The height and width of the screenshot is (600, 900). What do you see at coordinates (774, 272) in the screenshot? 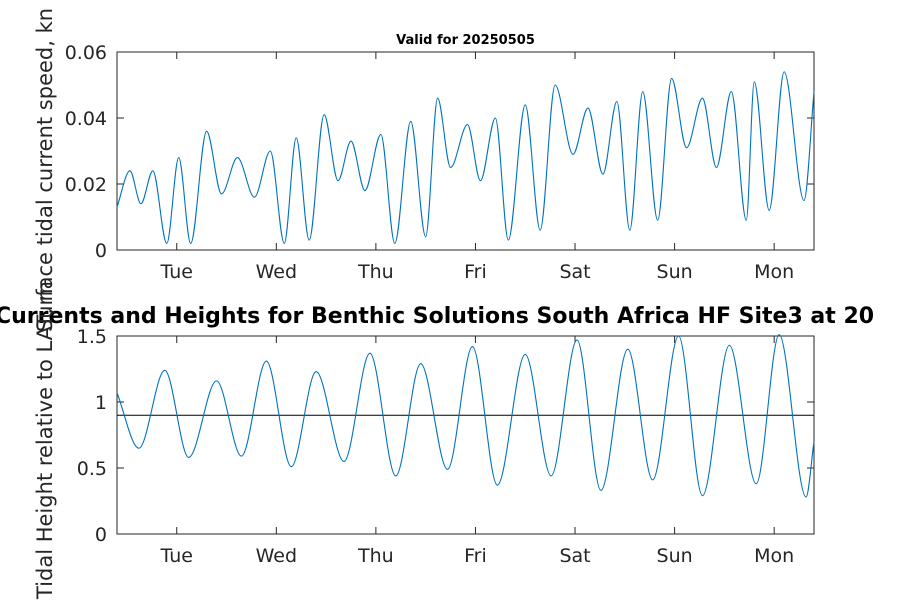
I see `x-tick-label-current: Mon` at bounding box center [774, 272].